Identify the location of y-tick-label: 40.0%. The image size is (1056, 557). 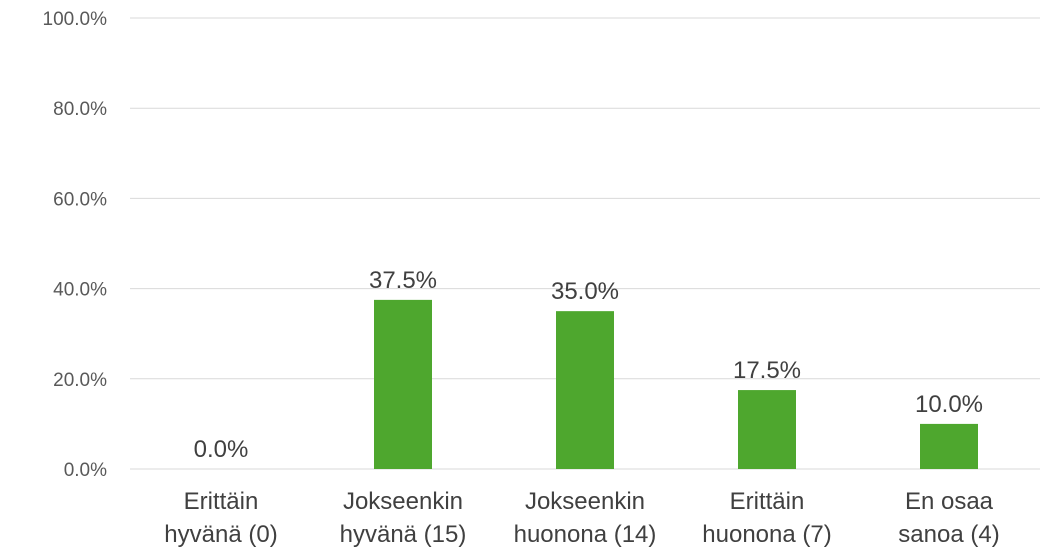
(80, 290).